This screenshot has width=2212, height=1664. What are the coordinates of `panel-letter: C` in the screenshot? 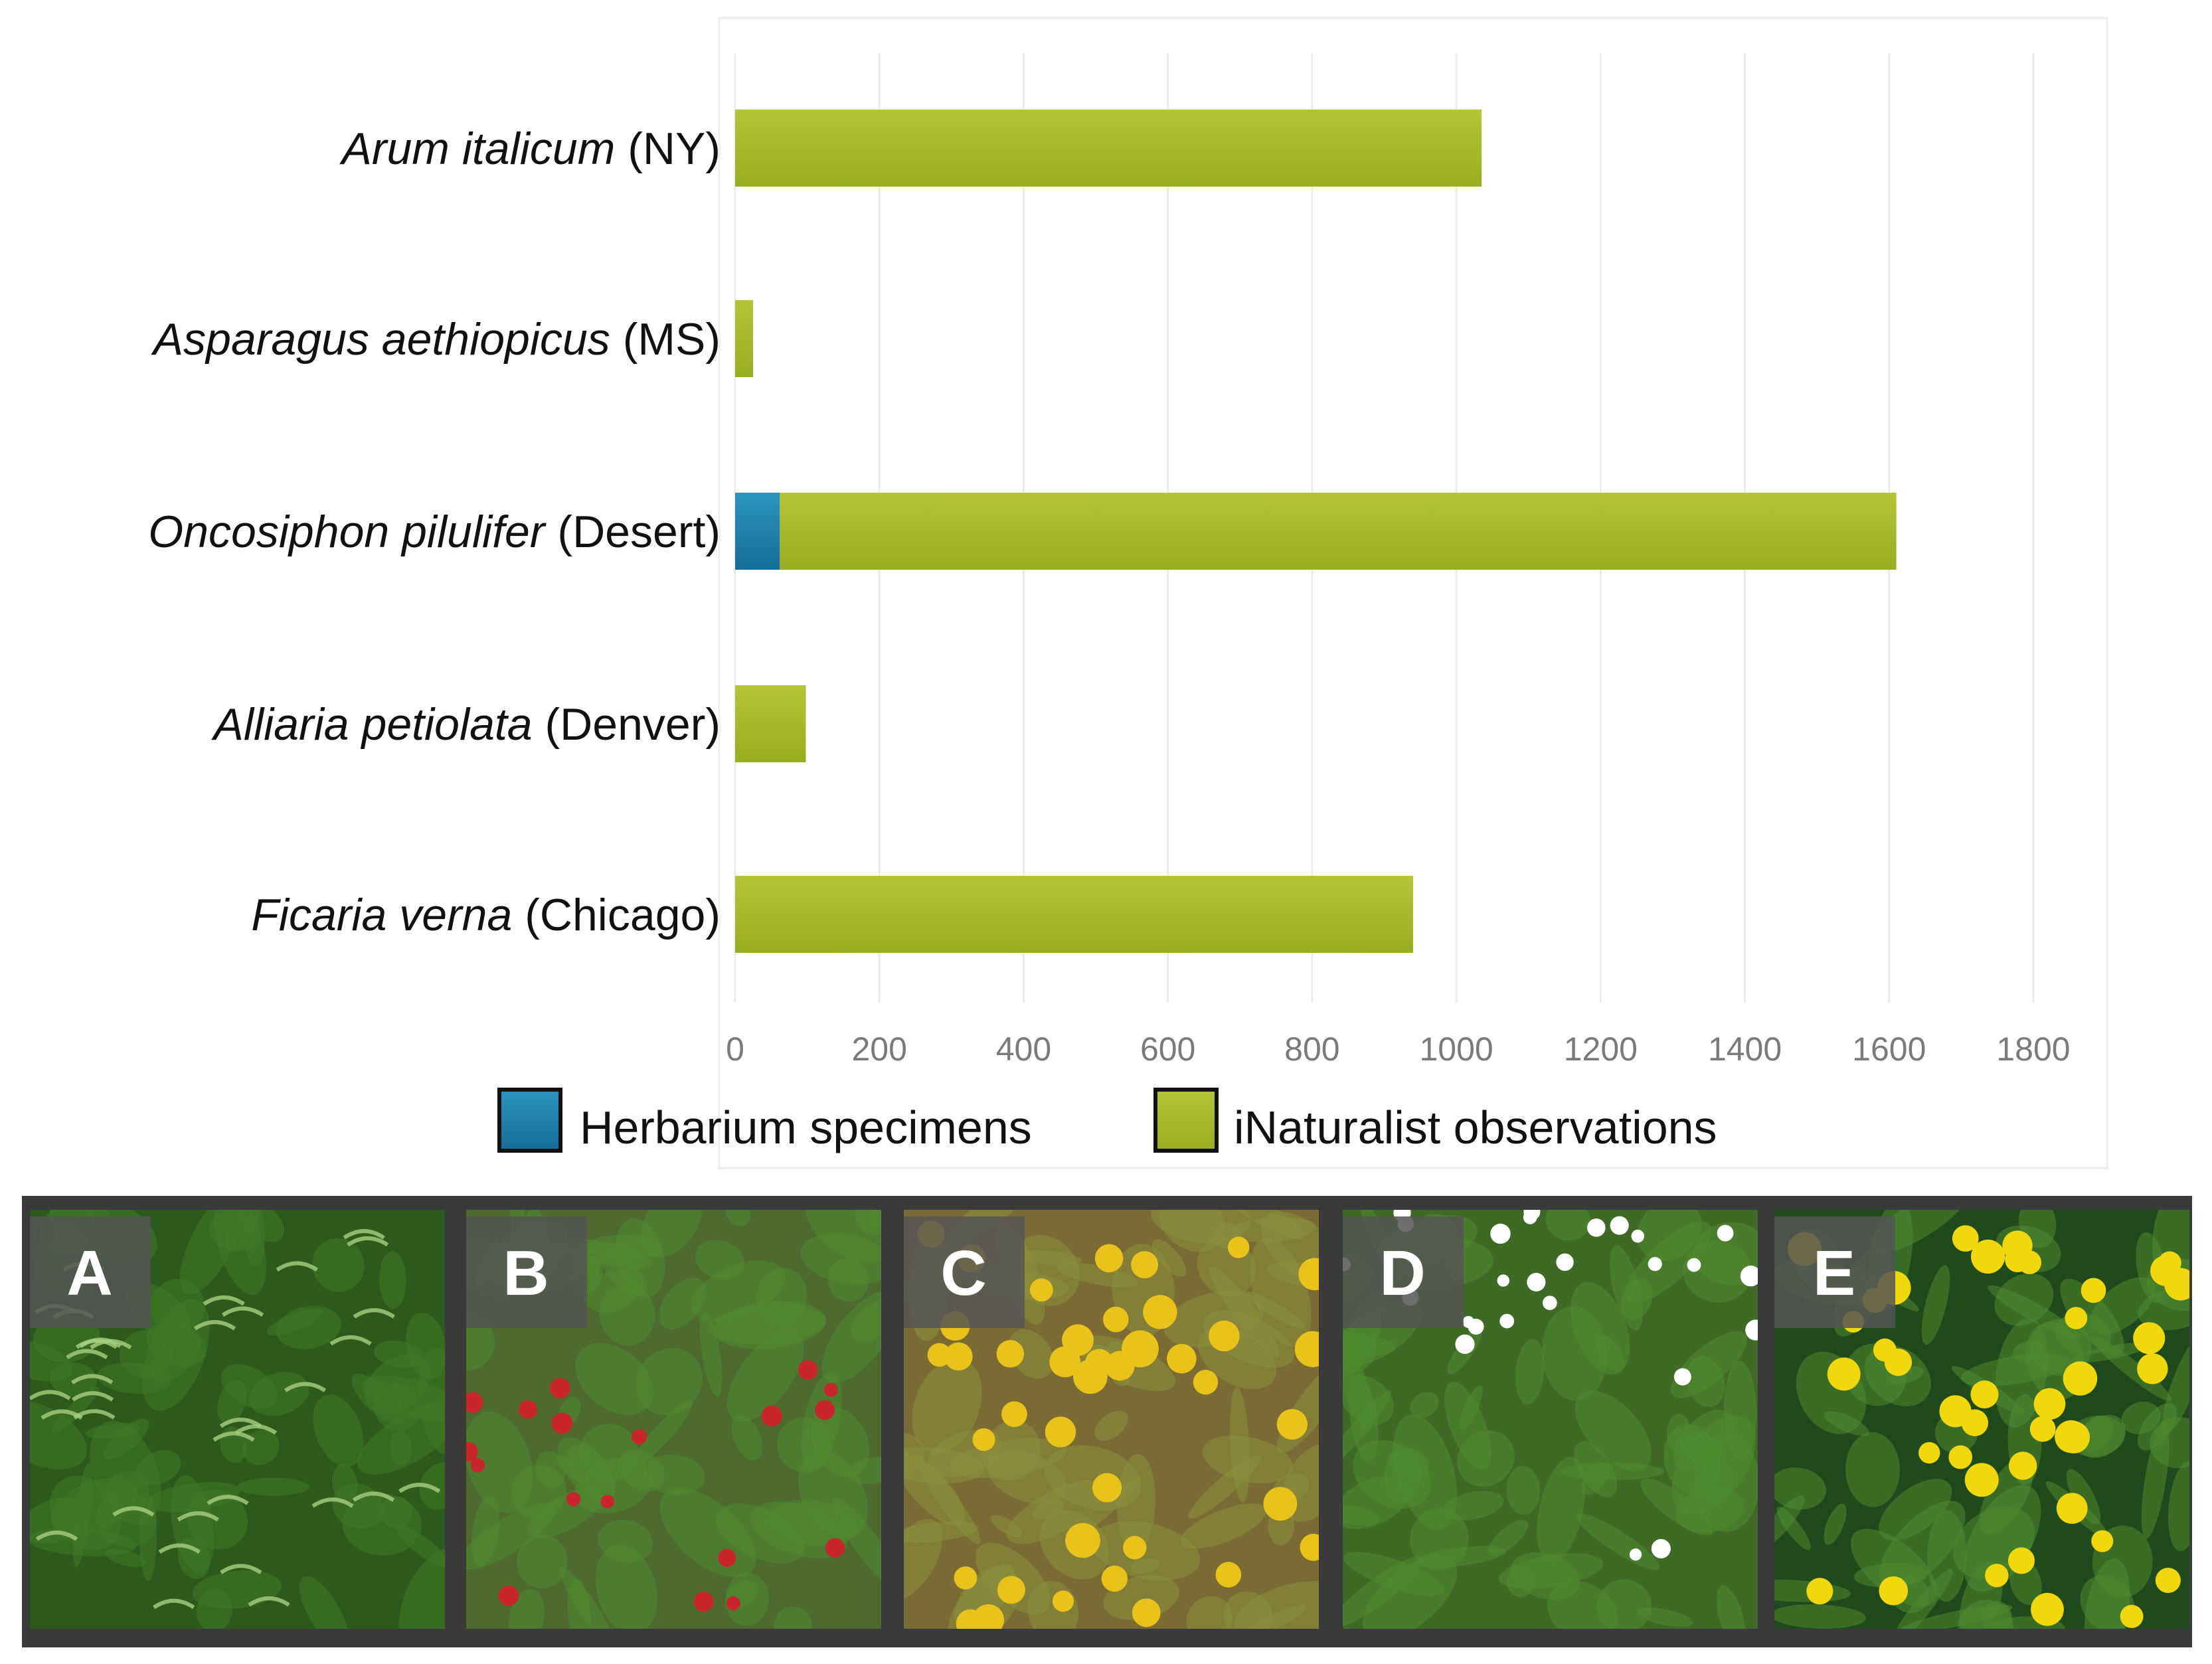 It's located at (963, 1273).